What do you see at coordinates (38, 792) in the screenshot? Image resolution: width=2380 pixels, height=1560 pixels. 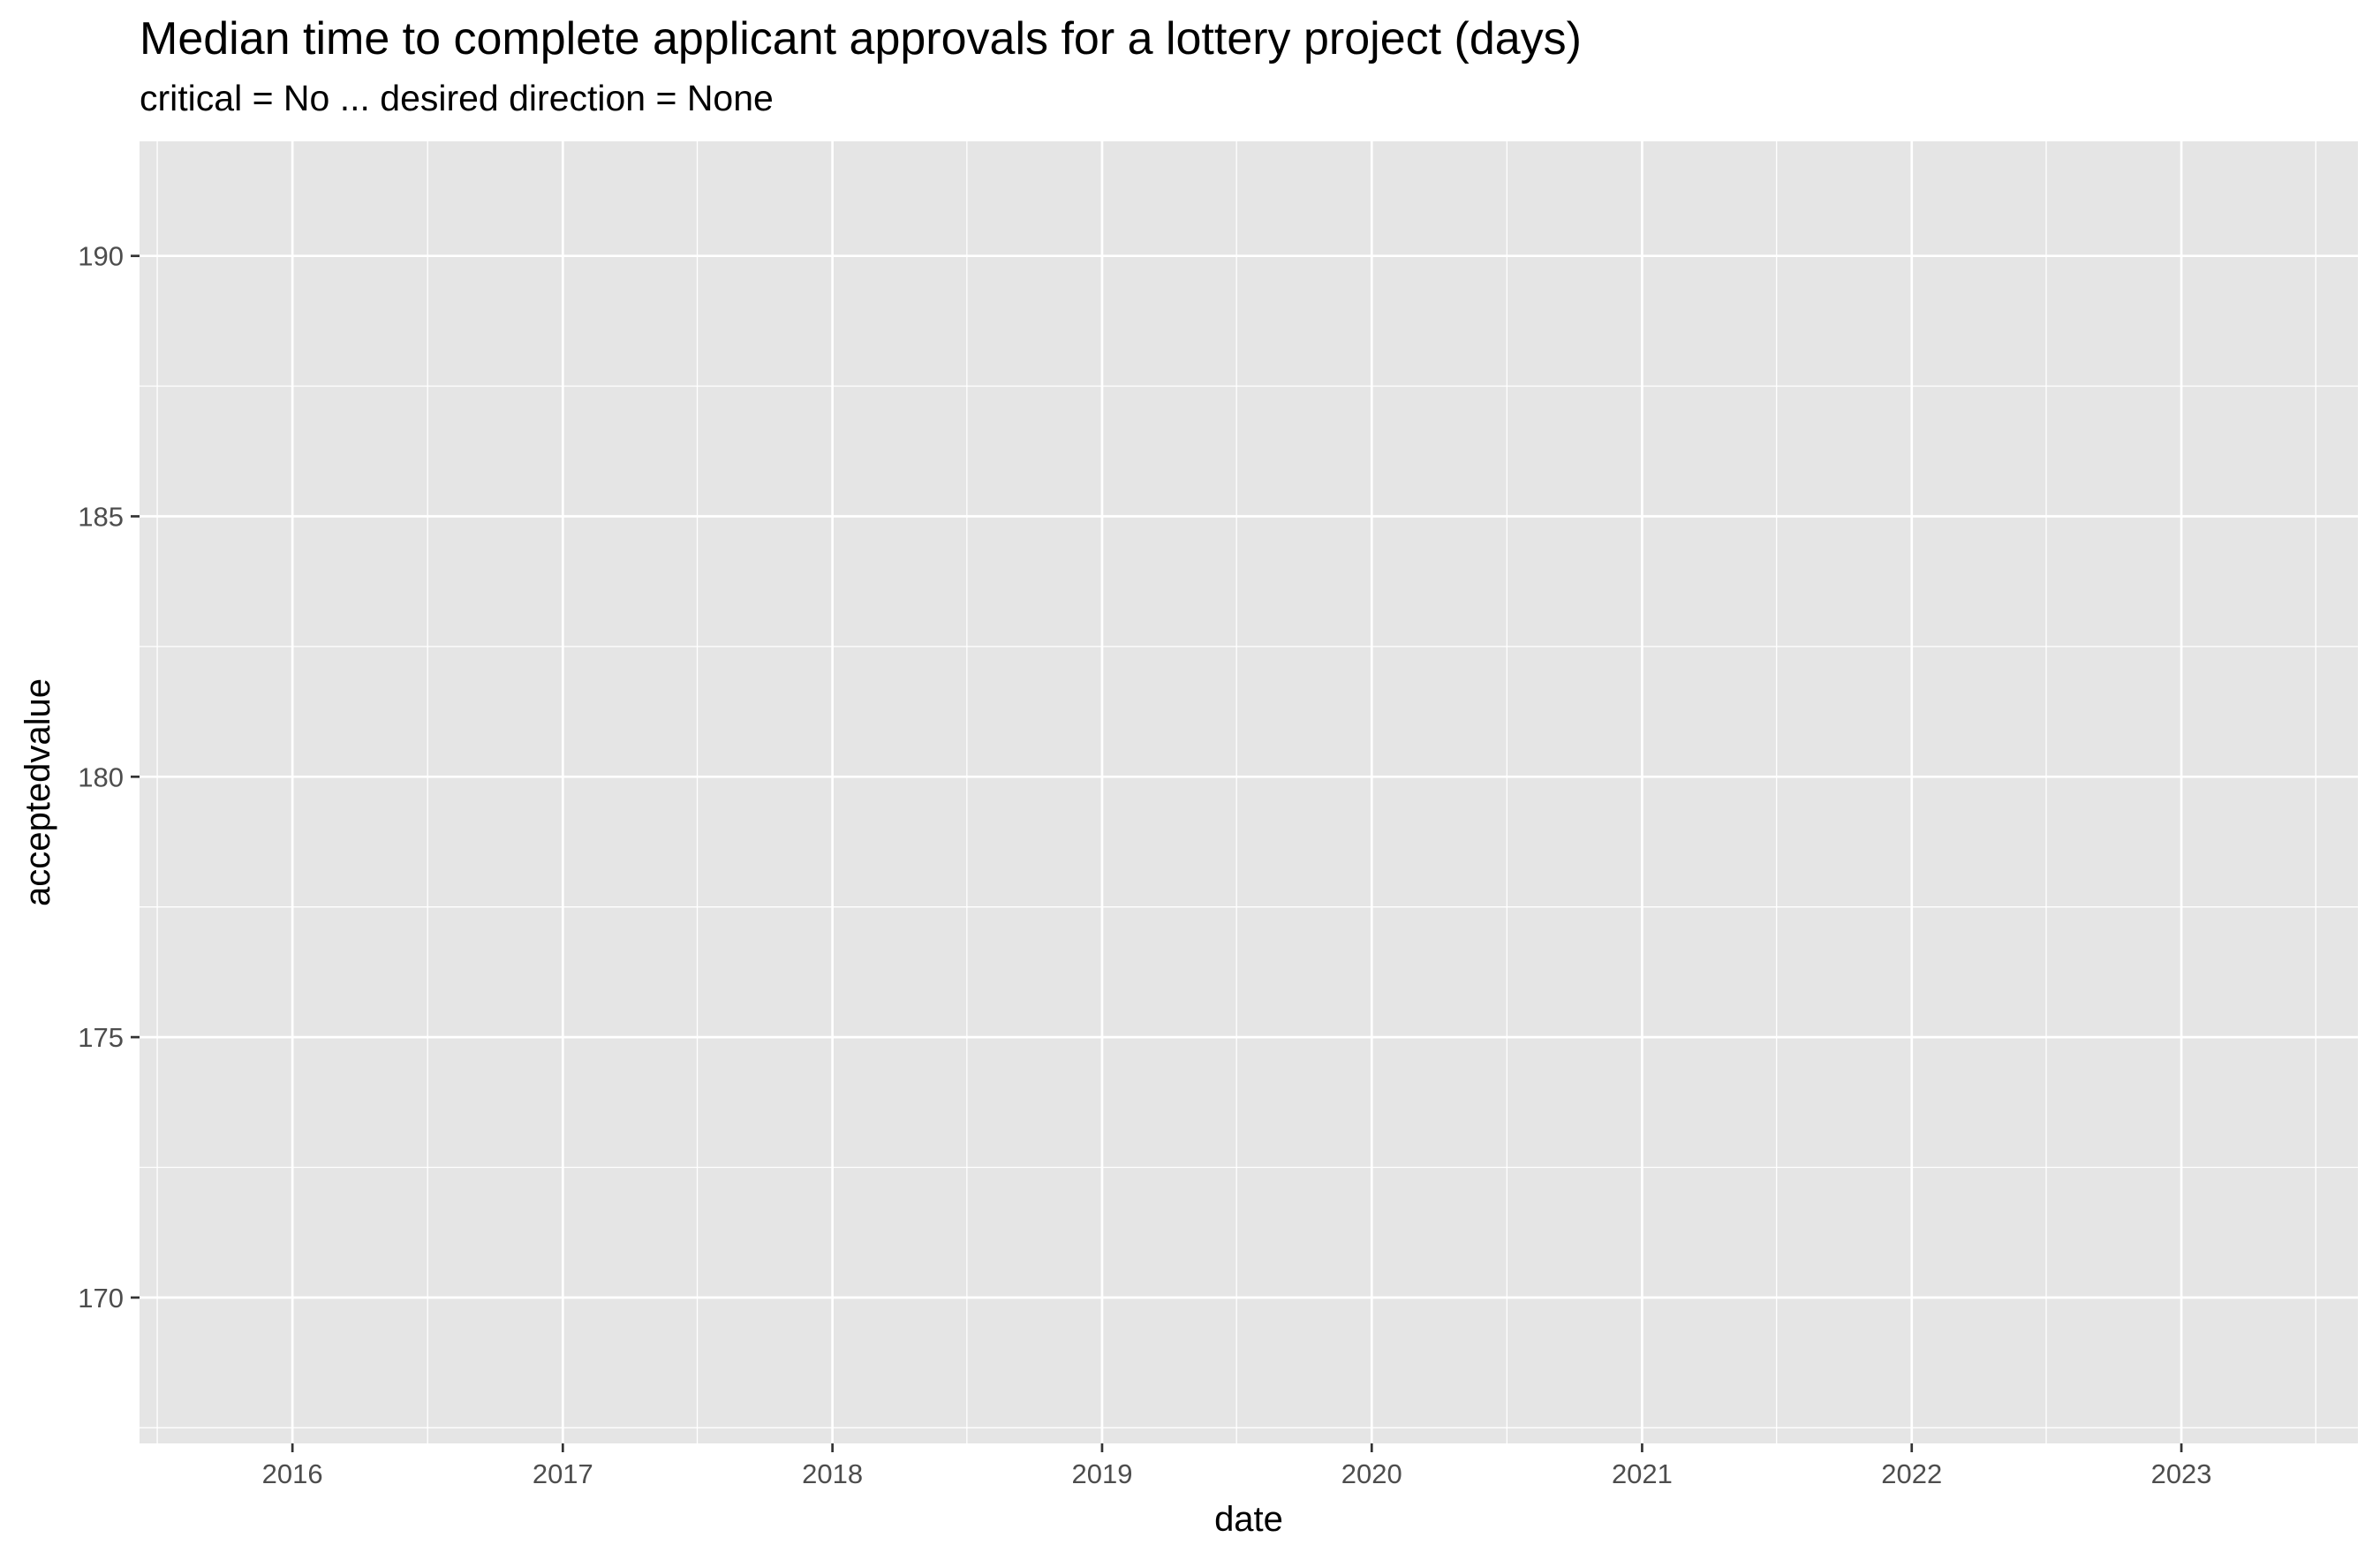 I see `y-axis-title: acceptedvalue` at bounding box center [38, 792].